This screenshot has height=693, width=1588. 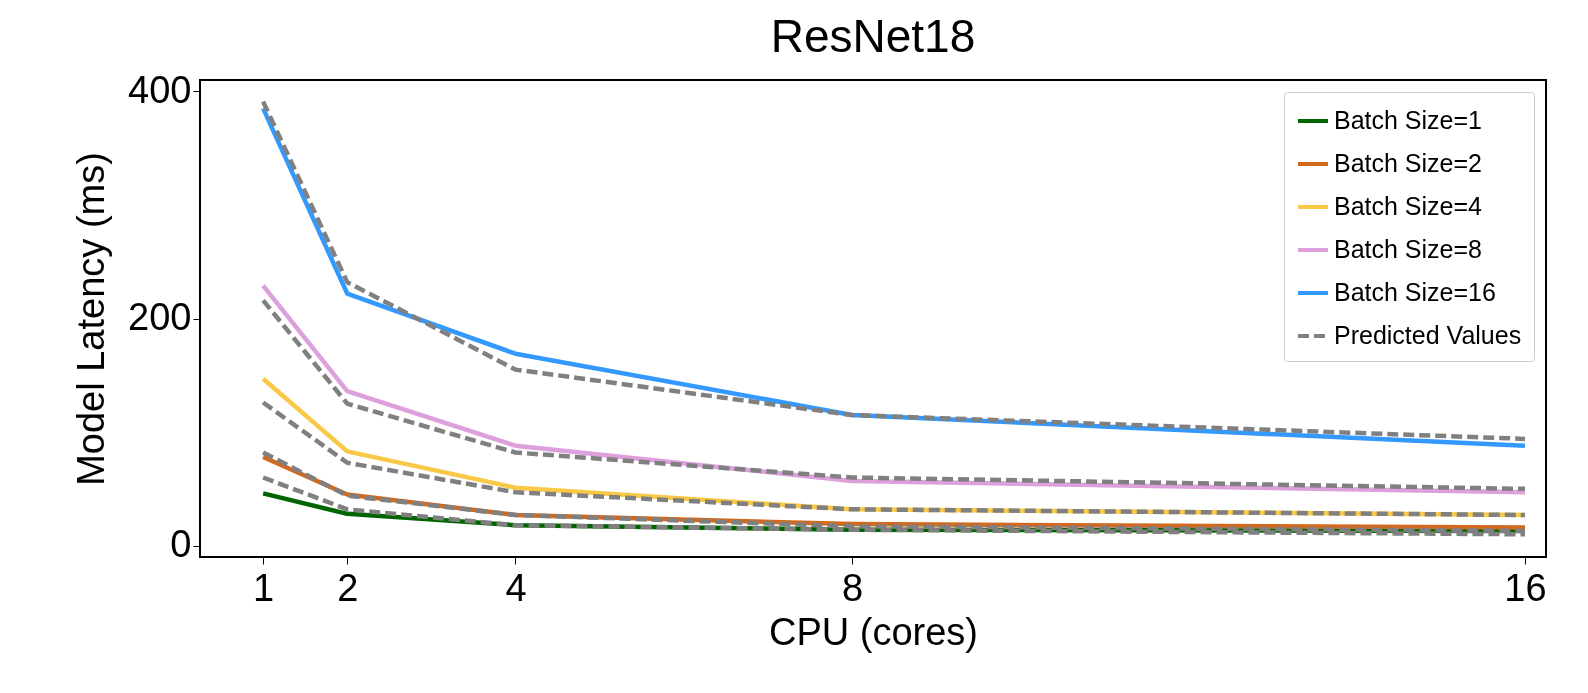 What do you see at coordinates (873, 631) in the screenshot?
I see `x-axis-title: CPU (cores)` at bounding box center [873, 631].